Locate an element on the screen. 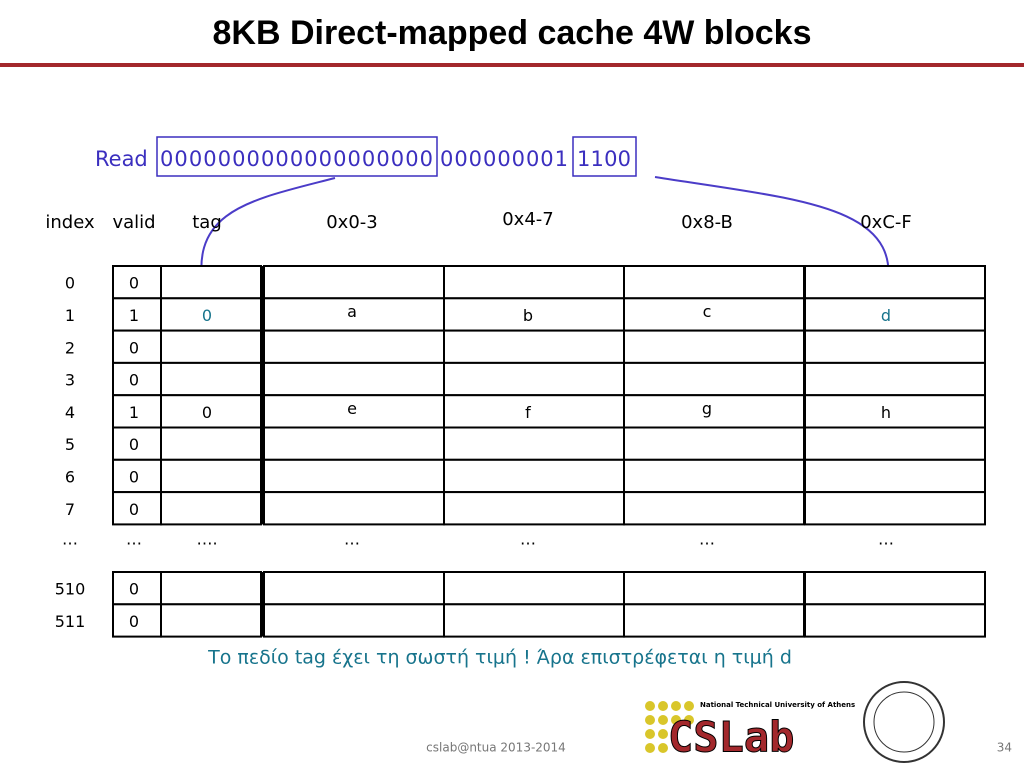 This screenshot has height=768, width=1024. column-header: valid is located at coordinates (133, 222).